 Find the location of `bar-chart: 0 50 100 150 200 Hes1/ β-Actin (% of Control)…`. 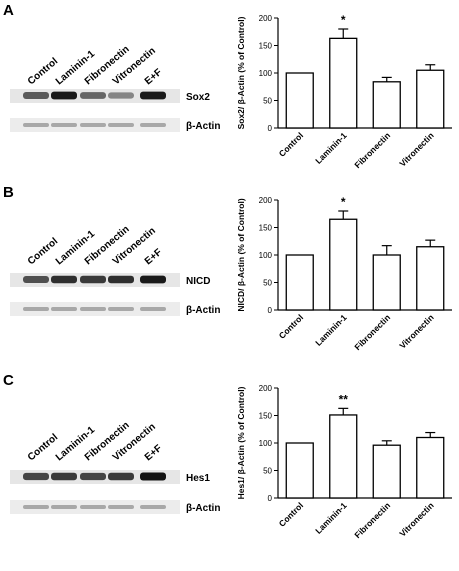

bar-chart: 0 50 100 150 200 Hes1/ β-Actin (% of Control)… is located at coordinates (344, 462).